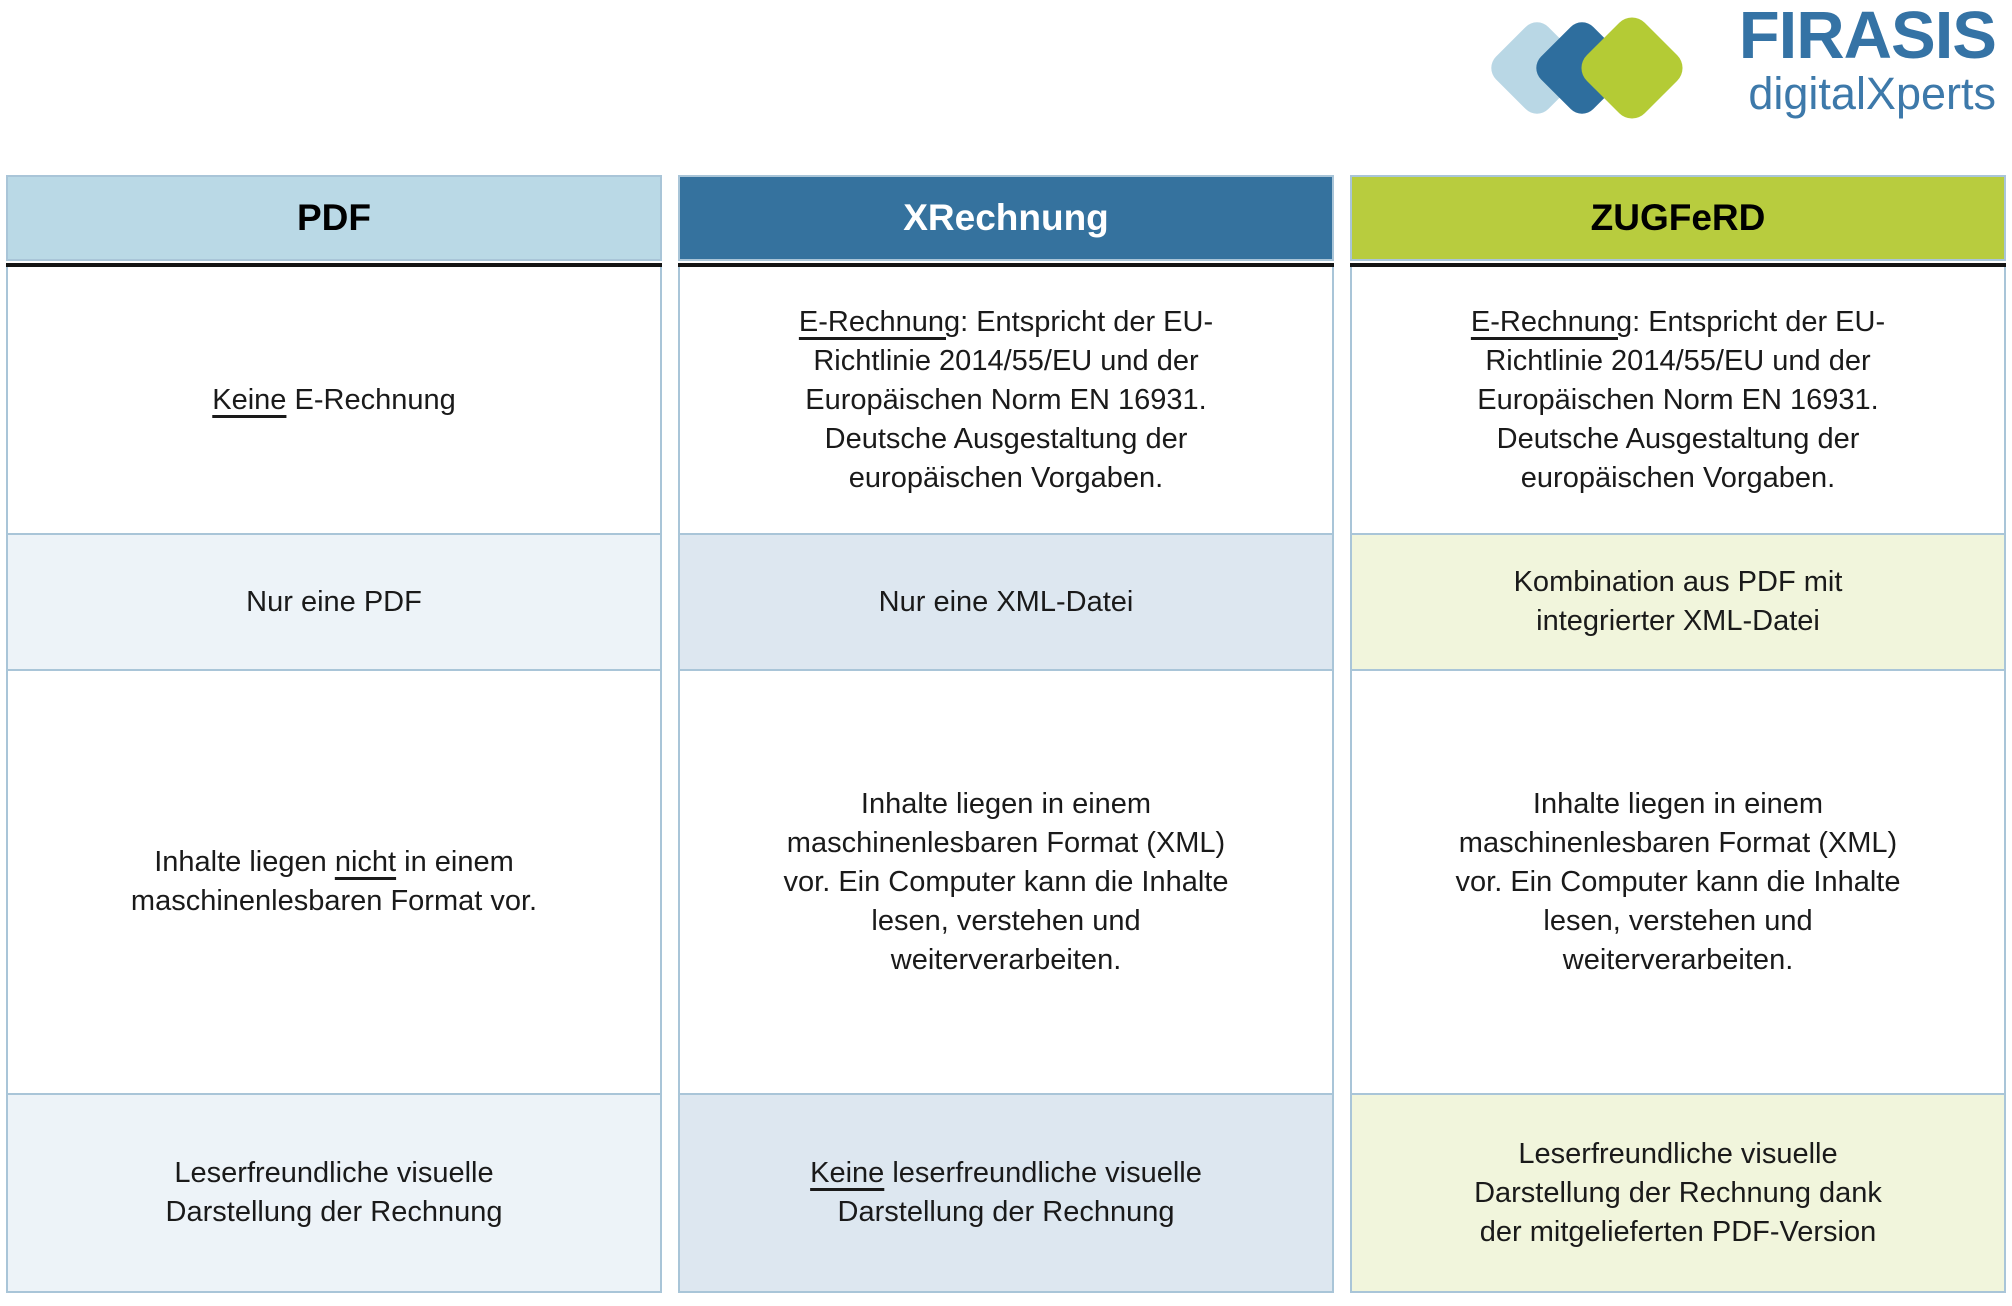  I want to click on logo-subtitle: digitalXperts, so click(1872, 93).